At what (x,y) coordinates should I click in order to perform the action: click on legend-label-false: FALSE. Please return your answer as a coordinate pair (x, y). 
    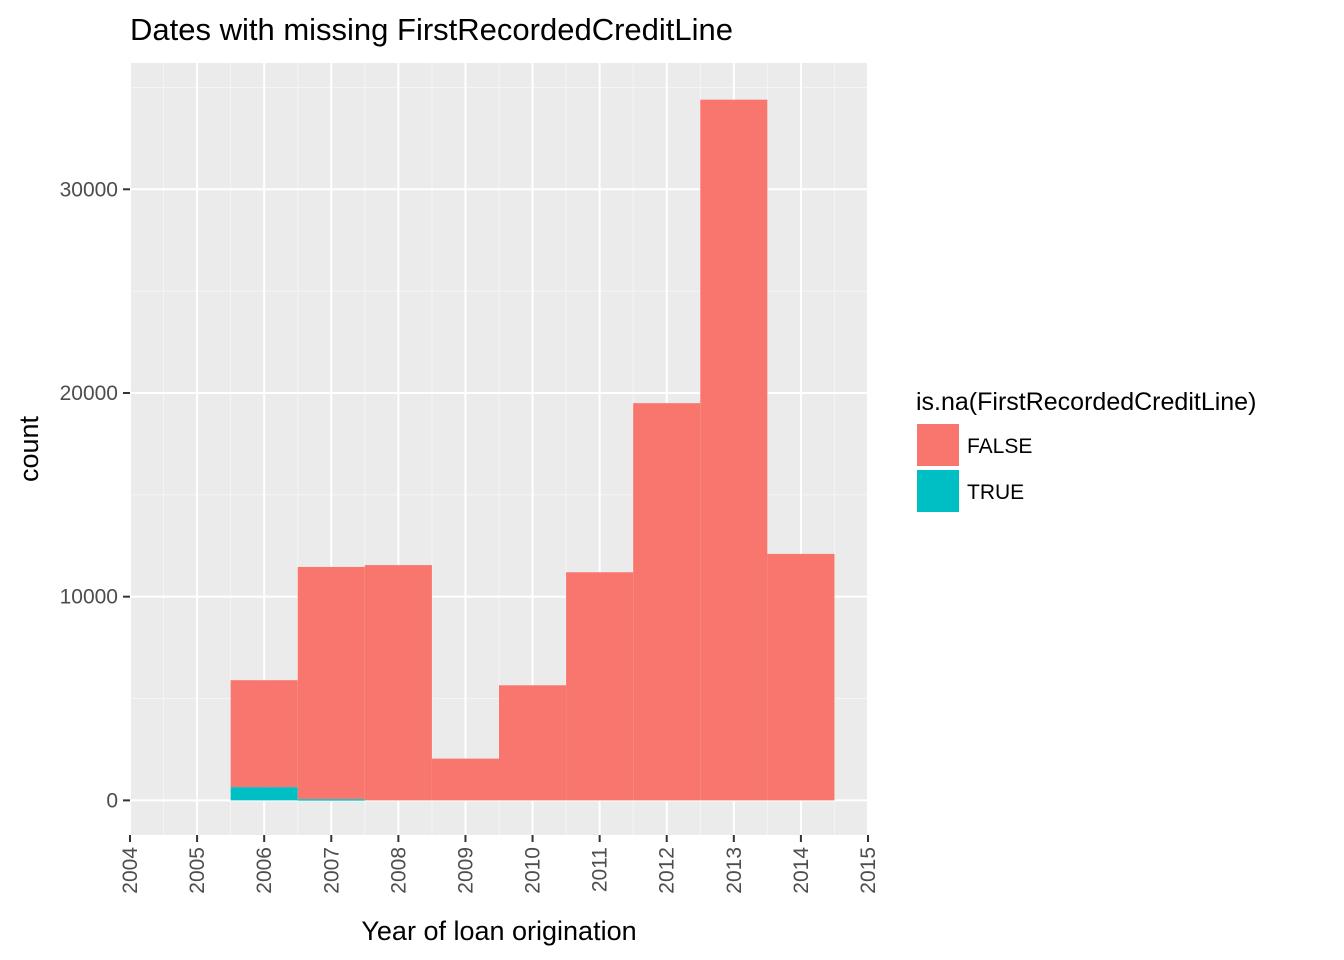
    Looking at the image, I should click on (999, 446).